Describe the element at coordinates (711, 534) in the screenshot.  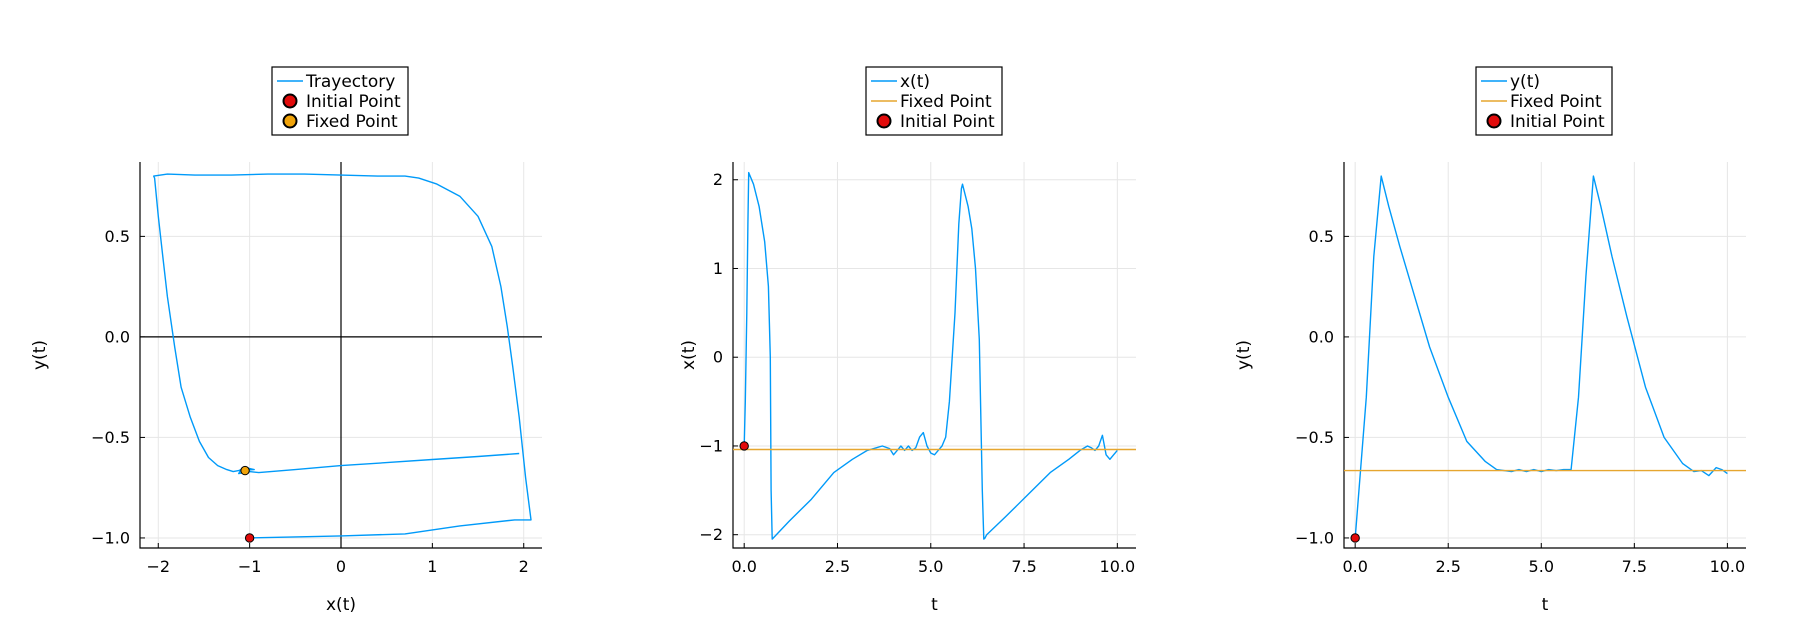
I see `chart-2-y-tick-label: −2` at that location.